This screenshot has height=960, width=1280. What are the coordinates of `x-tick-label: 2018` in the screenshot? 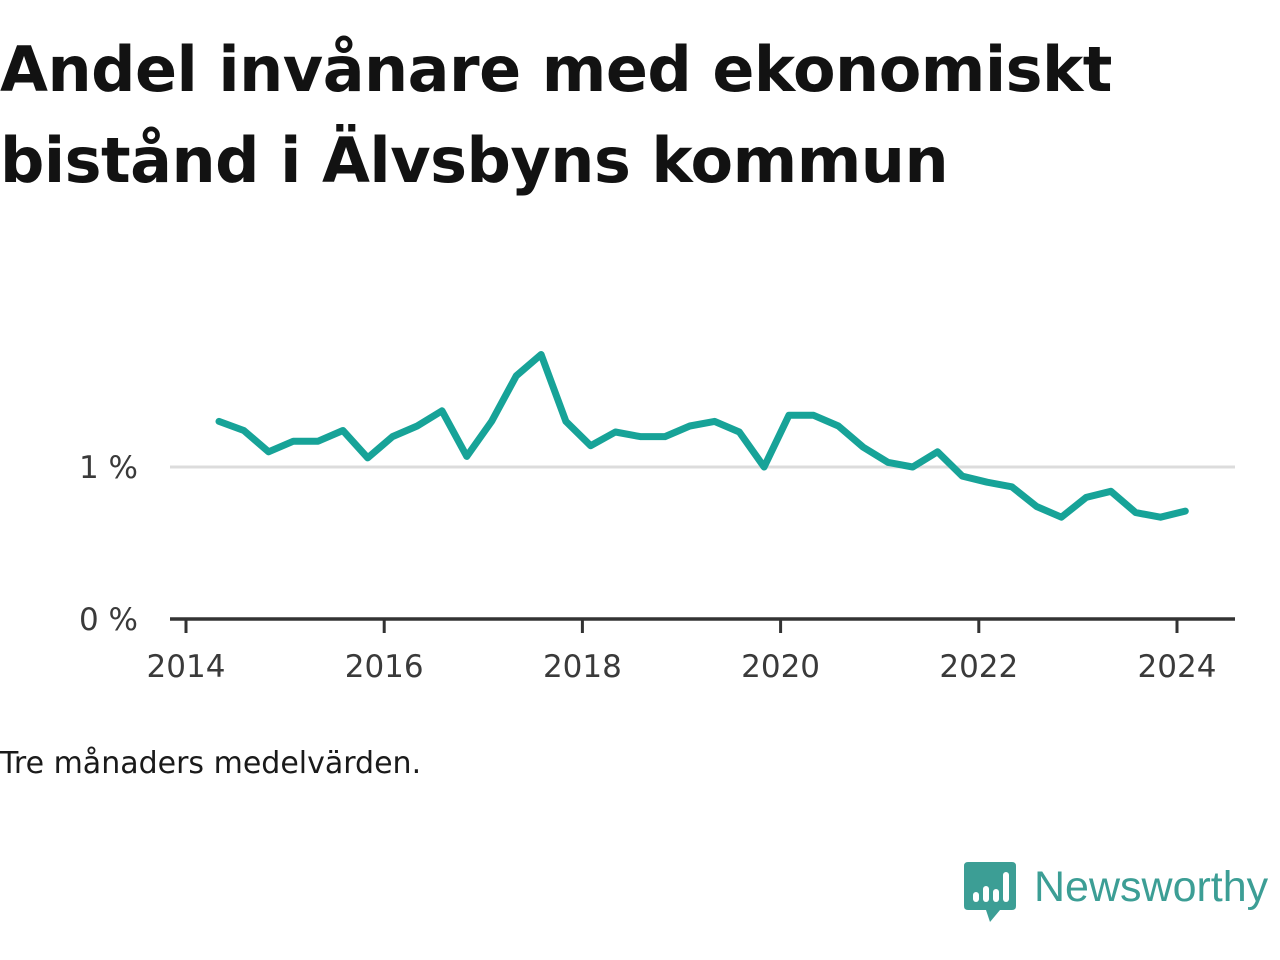 It's located at (582, 667).